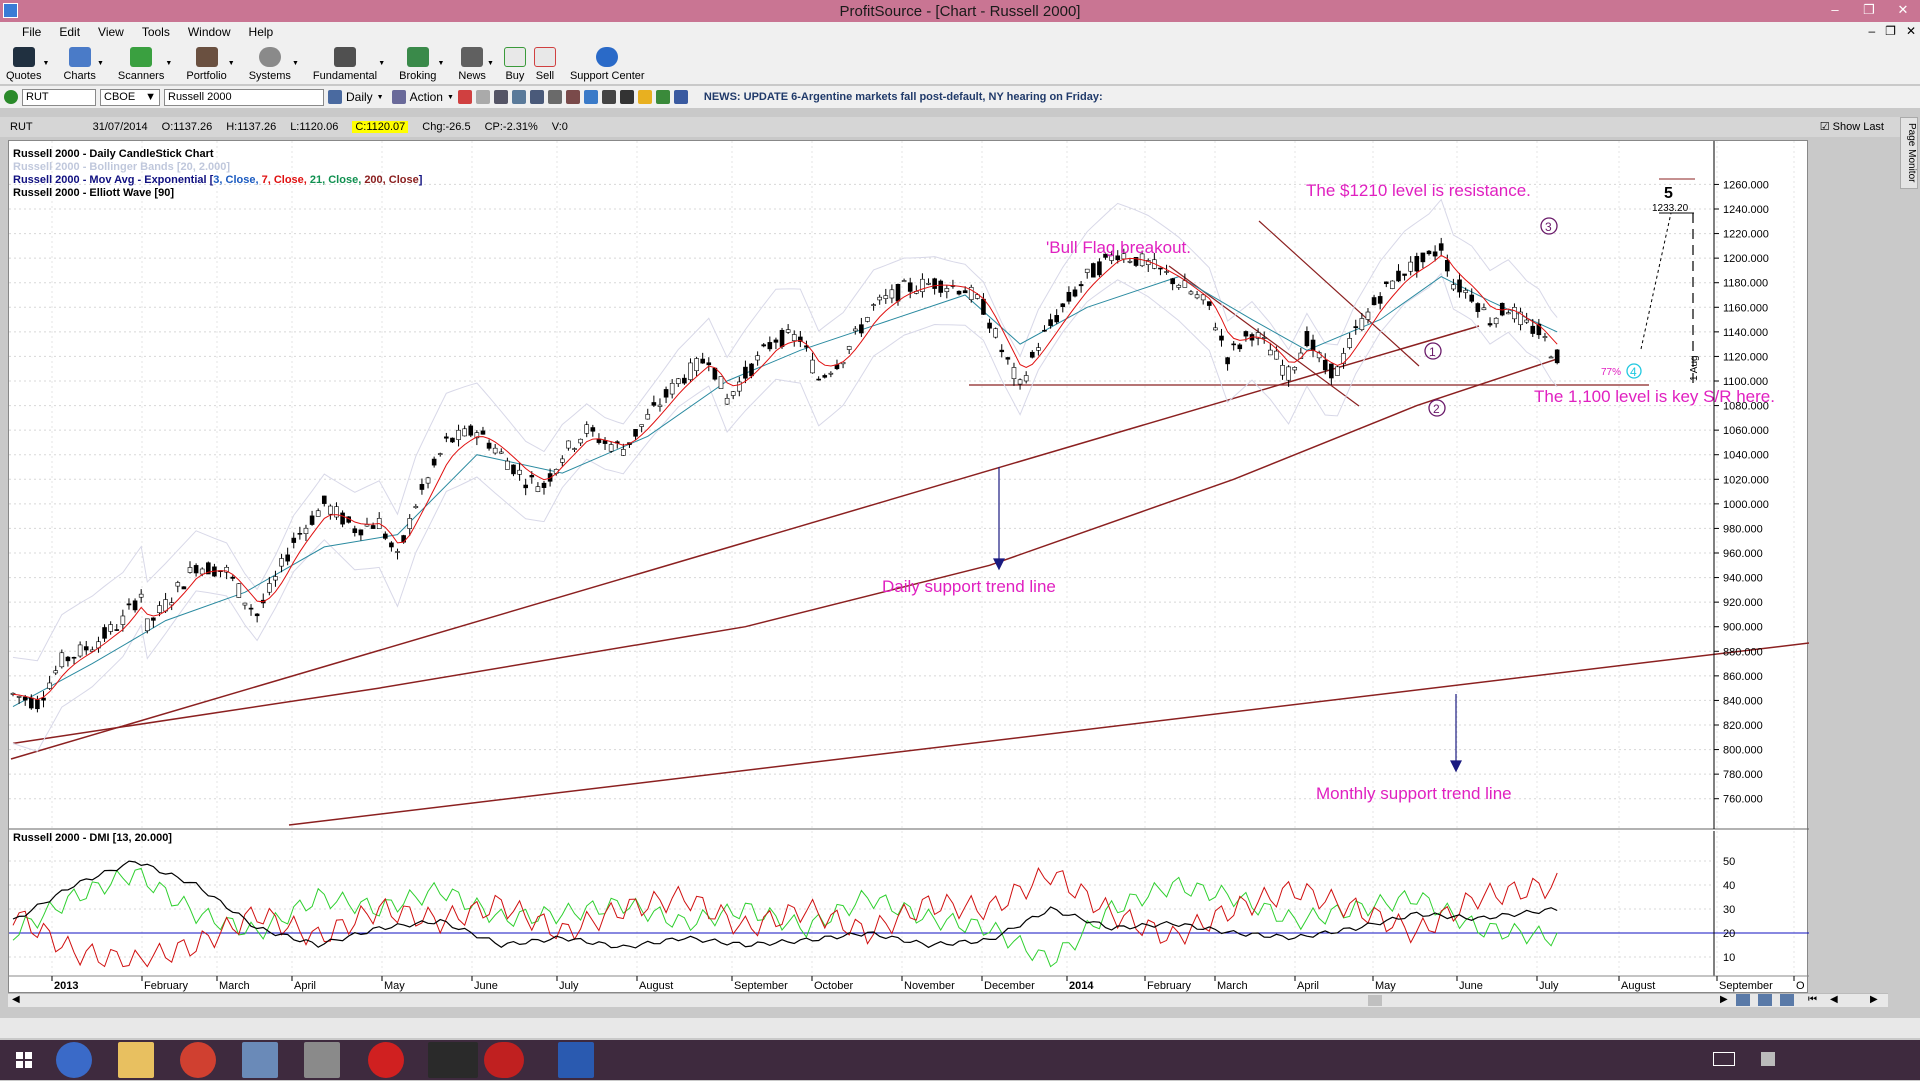 The height and width of the screenshot is (1081, 1920). I want to click on mdi-close-icon: ✕, so click(1910, 31).